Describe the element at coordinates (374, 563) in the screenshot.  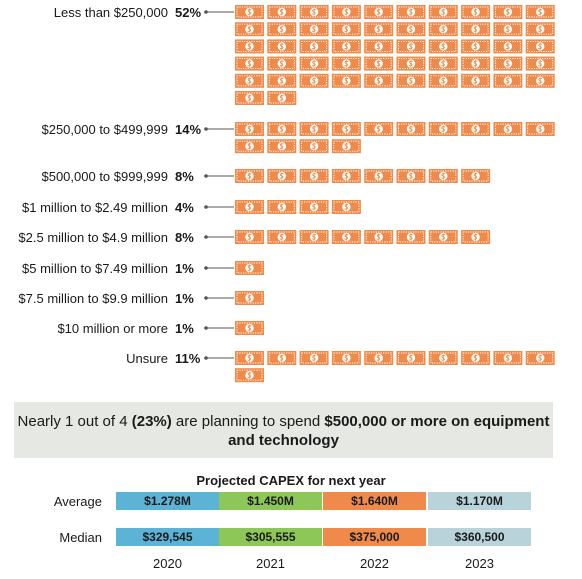
I see `capex-year-2022: 2022` at that location.